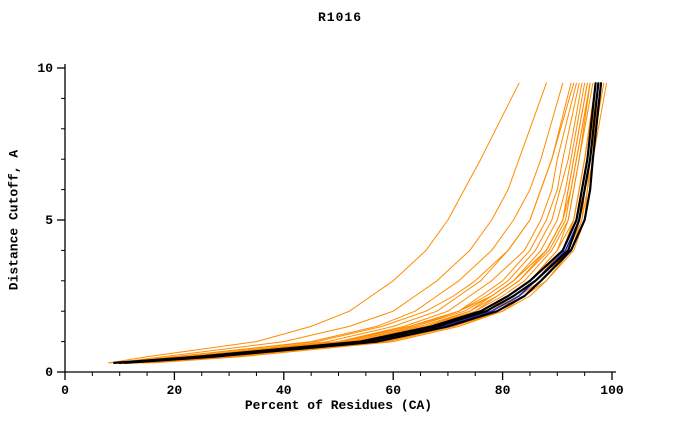 The image size is (680, 440). What do you see at coordinates (338, 405) in the screenshot?
I see `x-axis-label: Percent of Residues (CA)` at bounding box center [338, 405].